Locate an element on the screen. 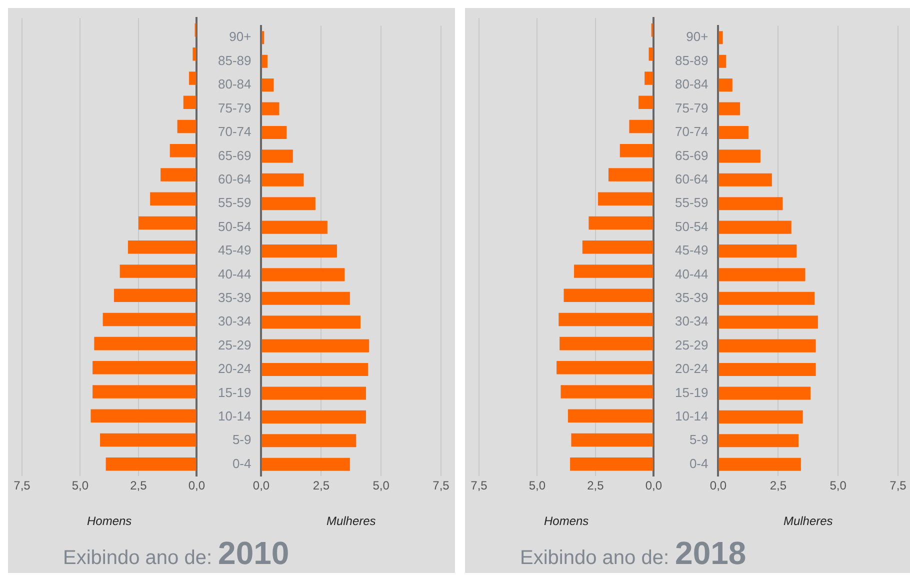  y-tick-label: 80-84 is located at coordinates (691, 84).